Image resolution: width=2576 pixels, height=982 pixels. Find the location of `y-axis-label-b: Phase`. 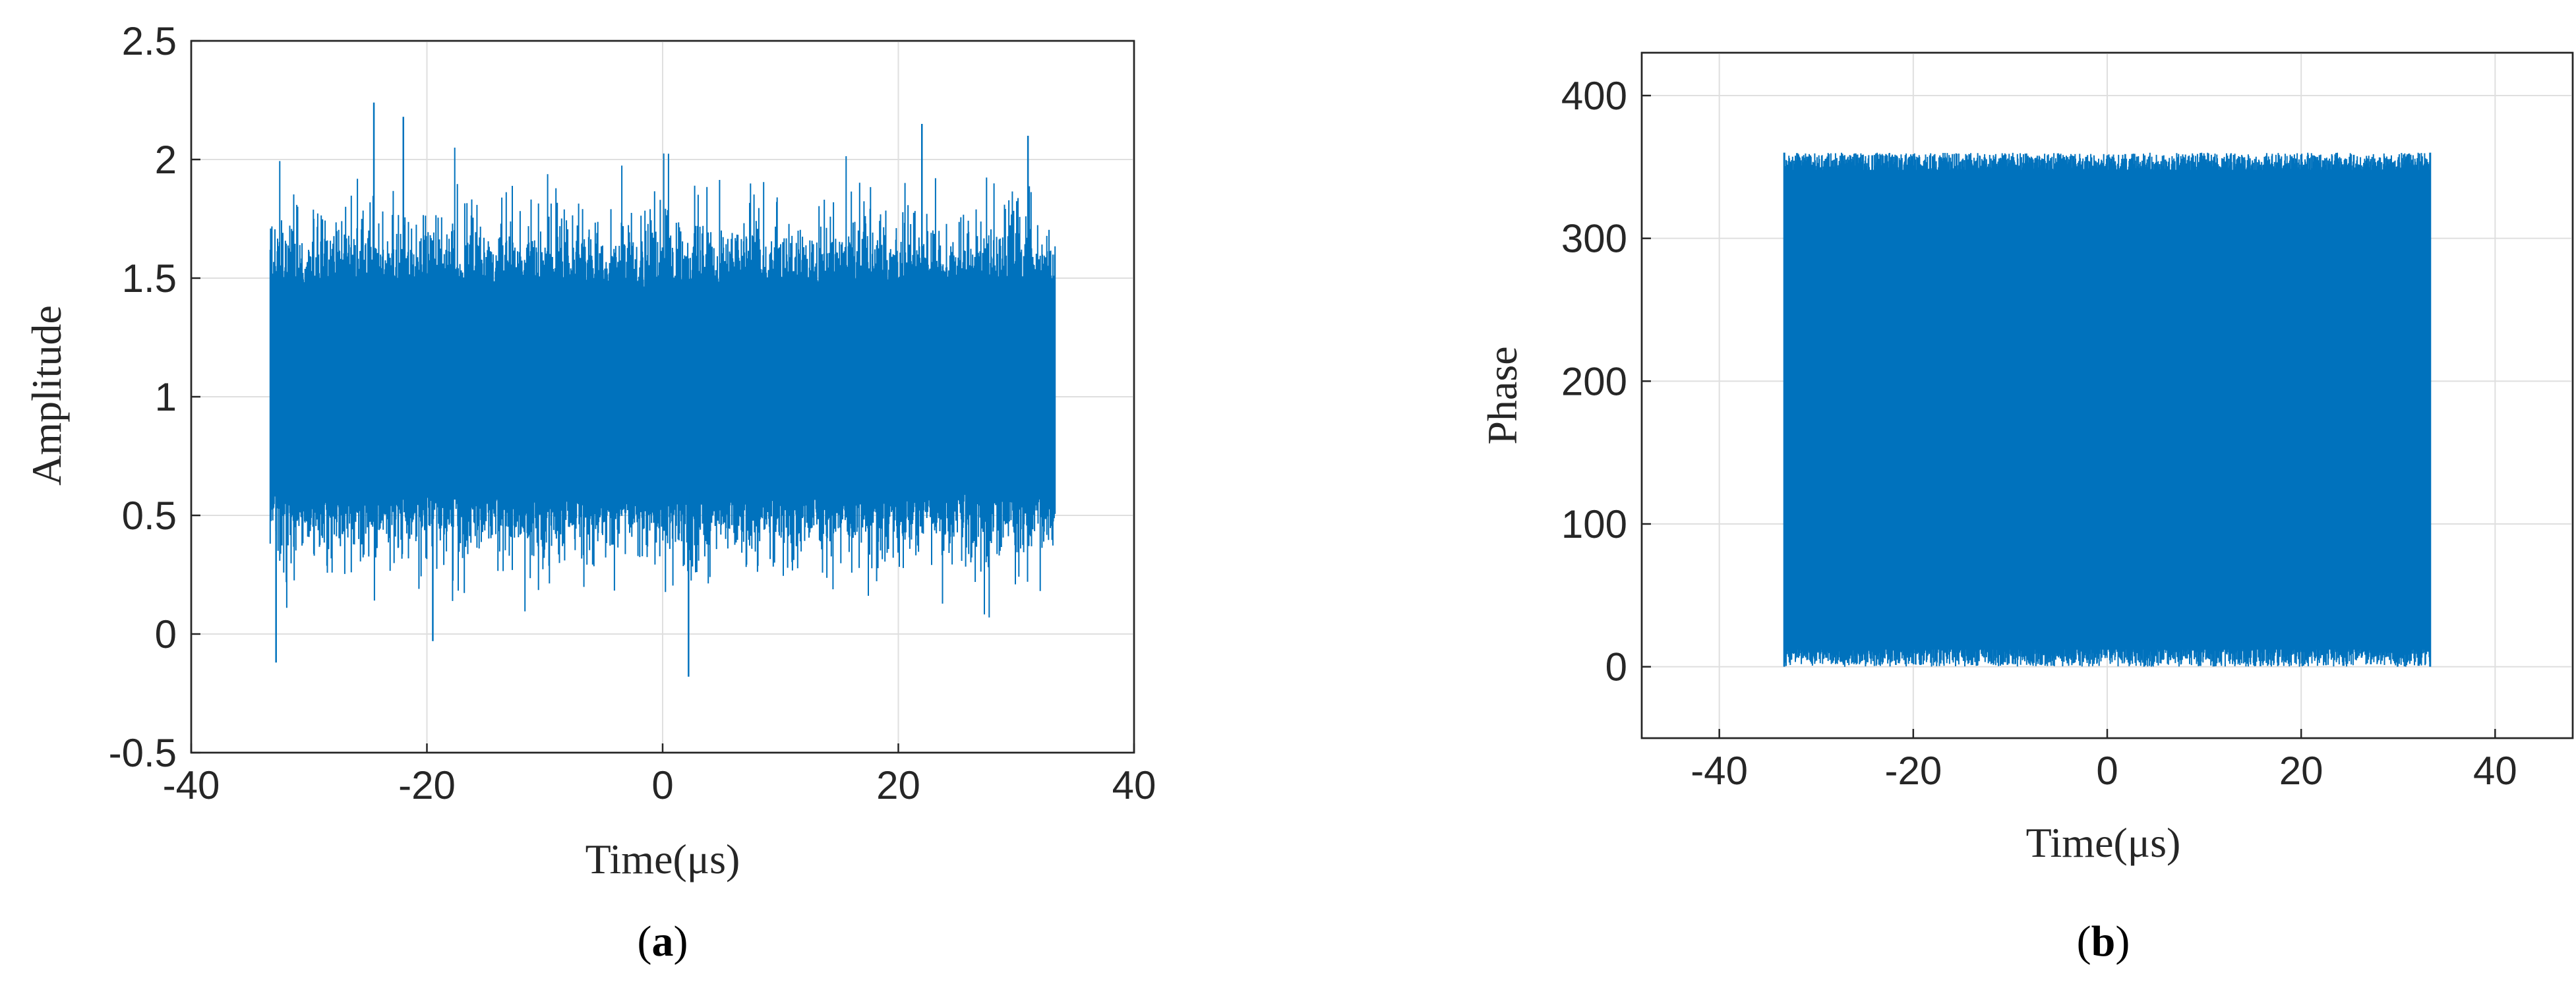

y-axis-label-b: Phase is located at coordinates (1502, 395).